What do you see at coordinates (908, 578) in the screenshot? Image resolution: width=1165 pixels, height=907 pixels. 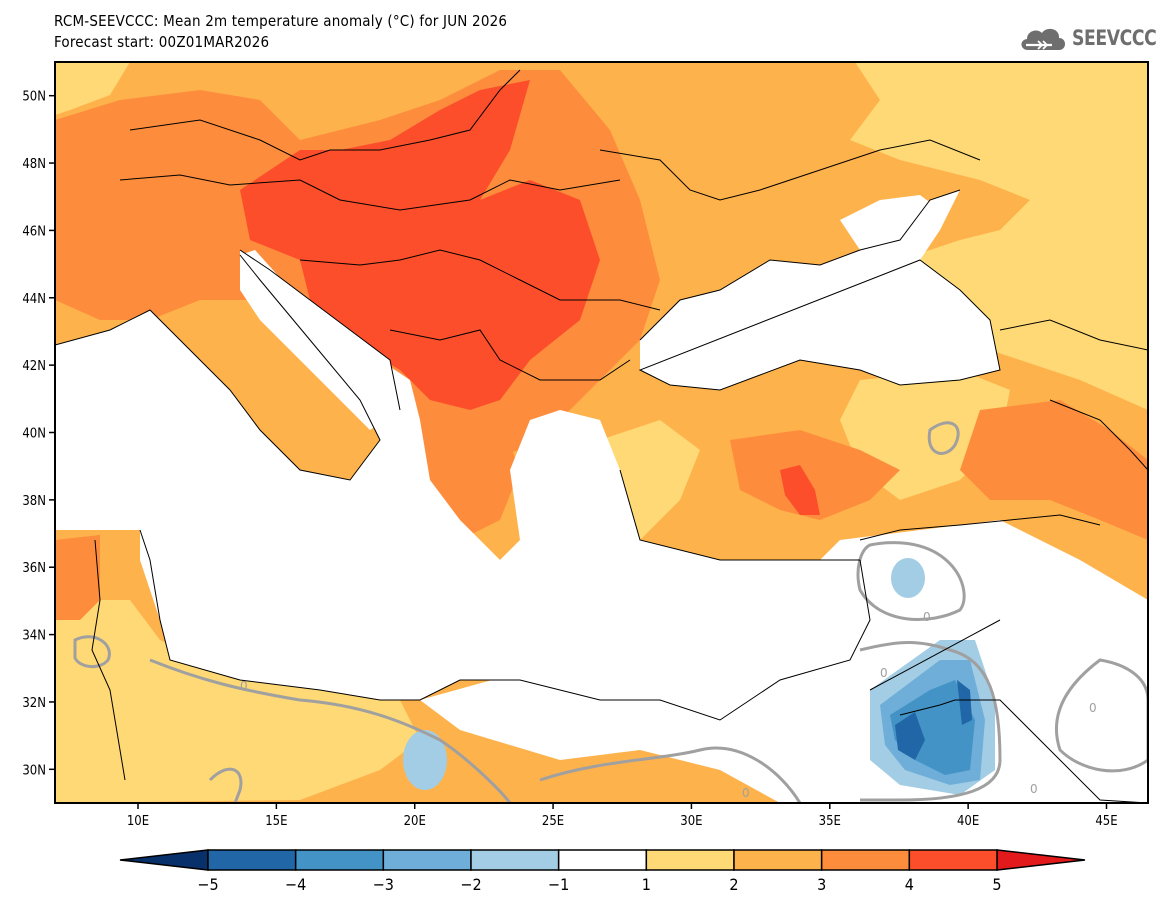 I see `anomaly-negative-syria` at bounding box center [908, 578].